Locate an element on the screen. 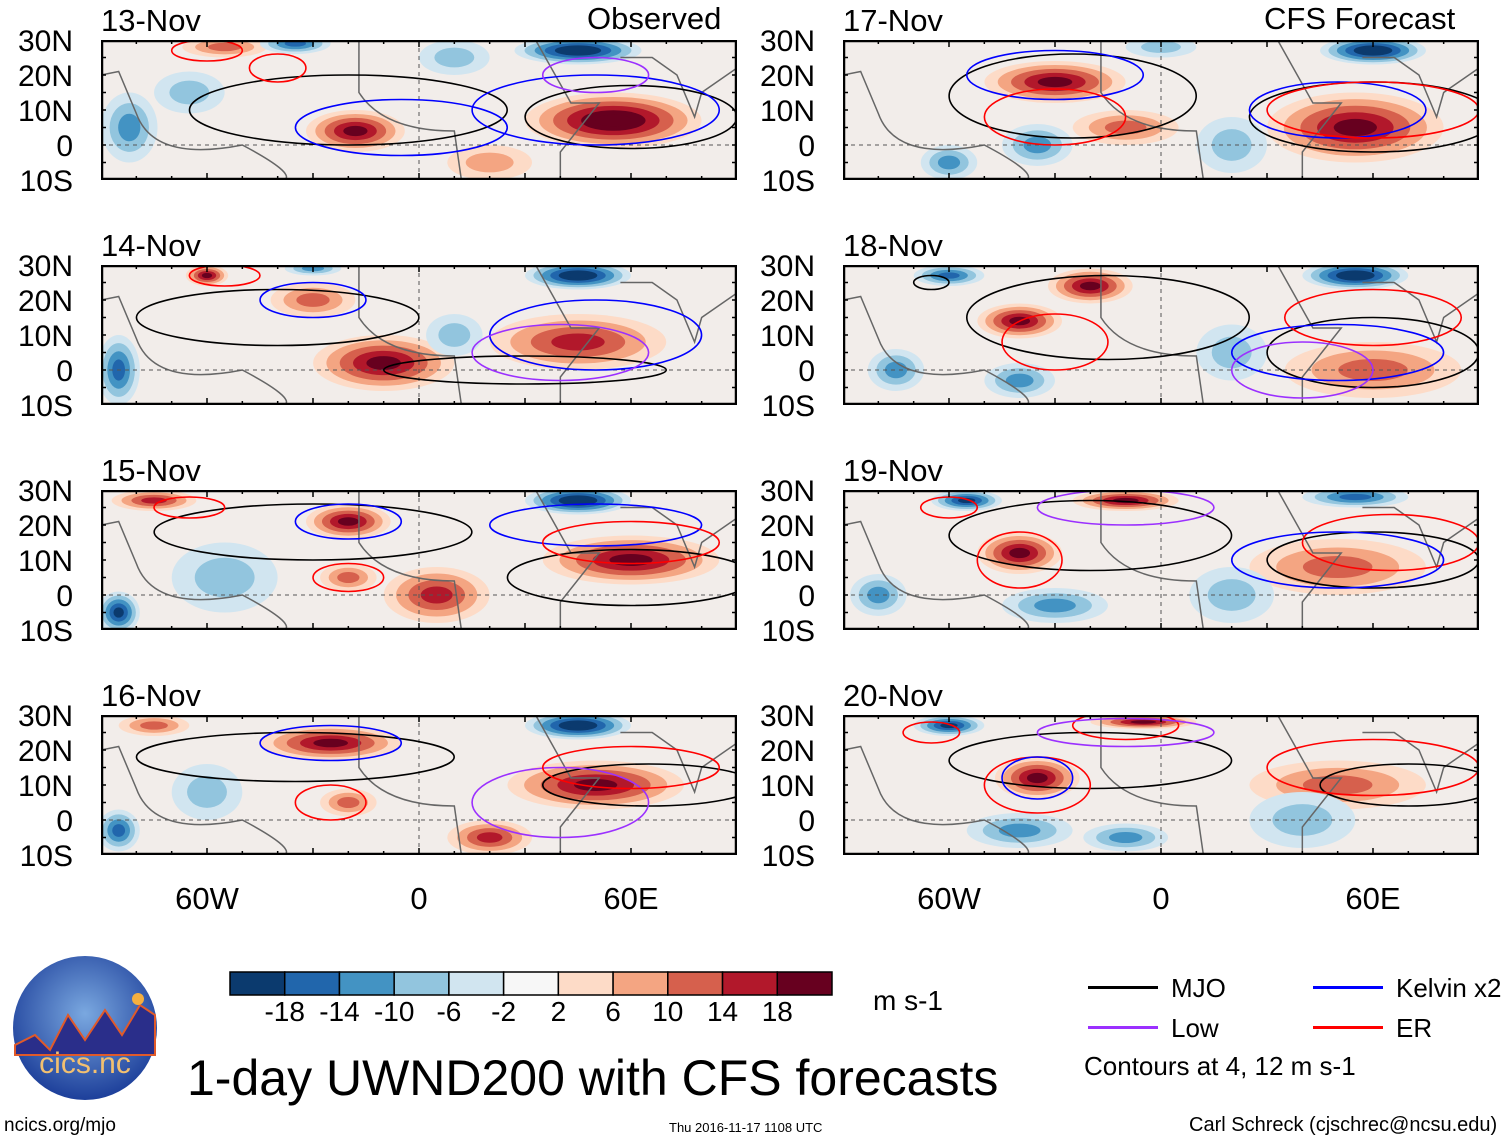 The height and width of the screenshot is (1142, 1510). panel-date-label: 17-Nov is located at coordinates (893, 20).